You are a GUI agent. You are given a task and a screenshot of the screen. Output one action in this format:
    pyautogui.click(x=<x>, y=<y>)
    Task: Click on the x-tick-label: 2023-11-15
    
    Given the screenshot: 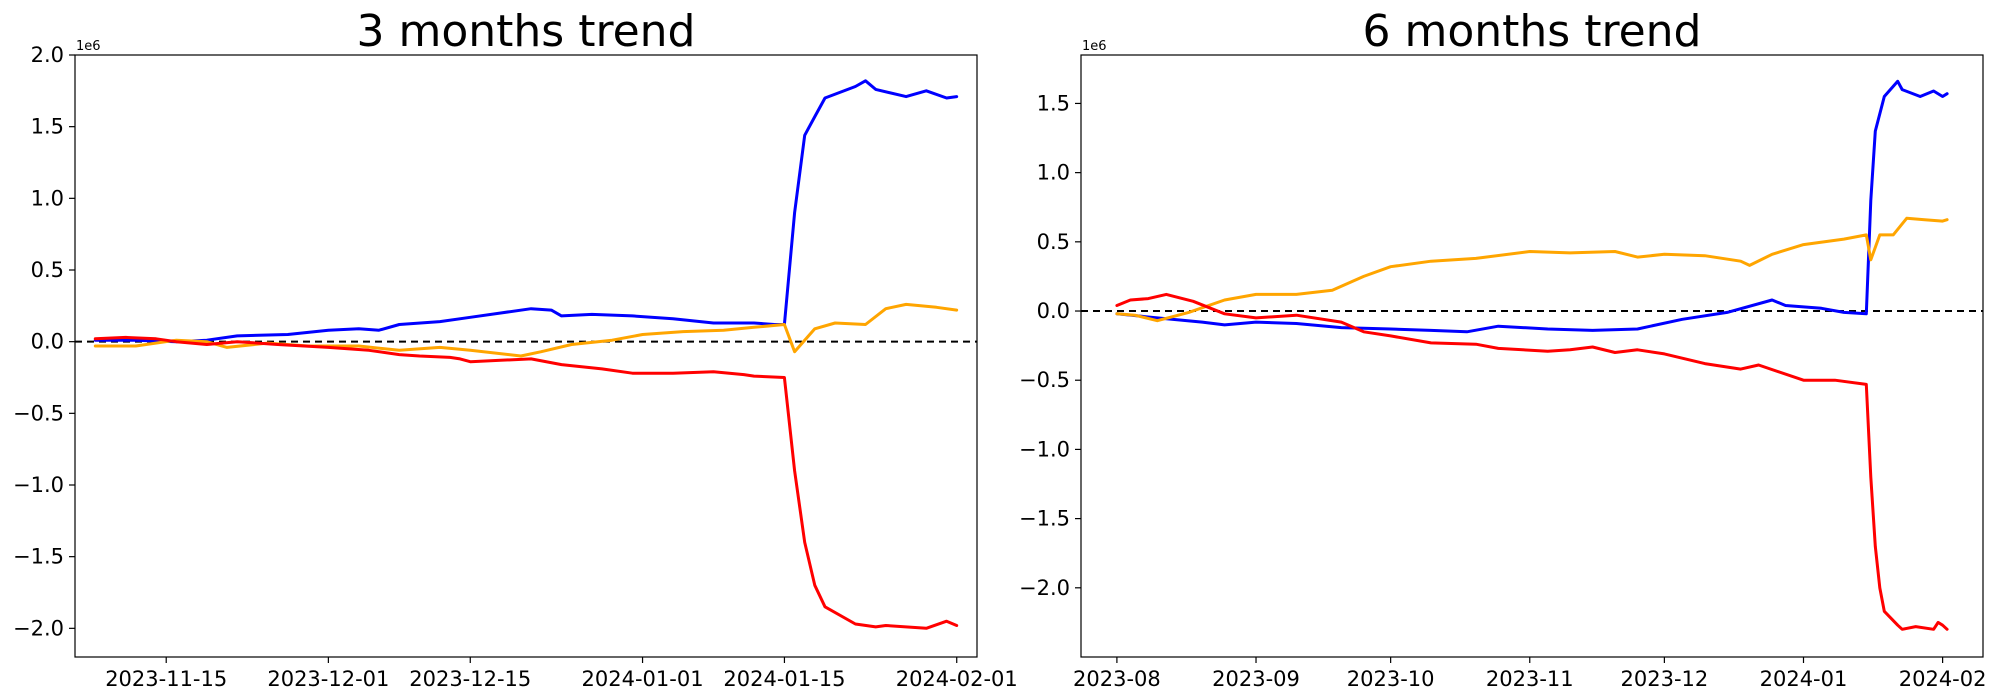 What is the action you would take?
    pyautogui.click(x=166, y=679)
    